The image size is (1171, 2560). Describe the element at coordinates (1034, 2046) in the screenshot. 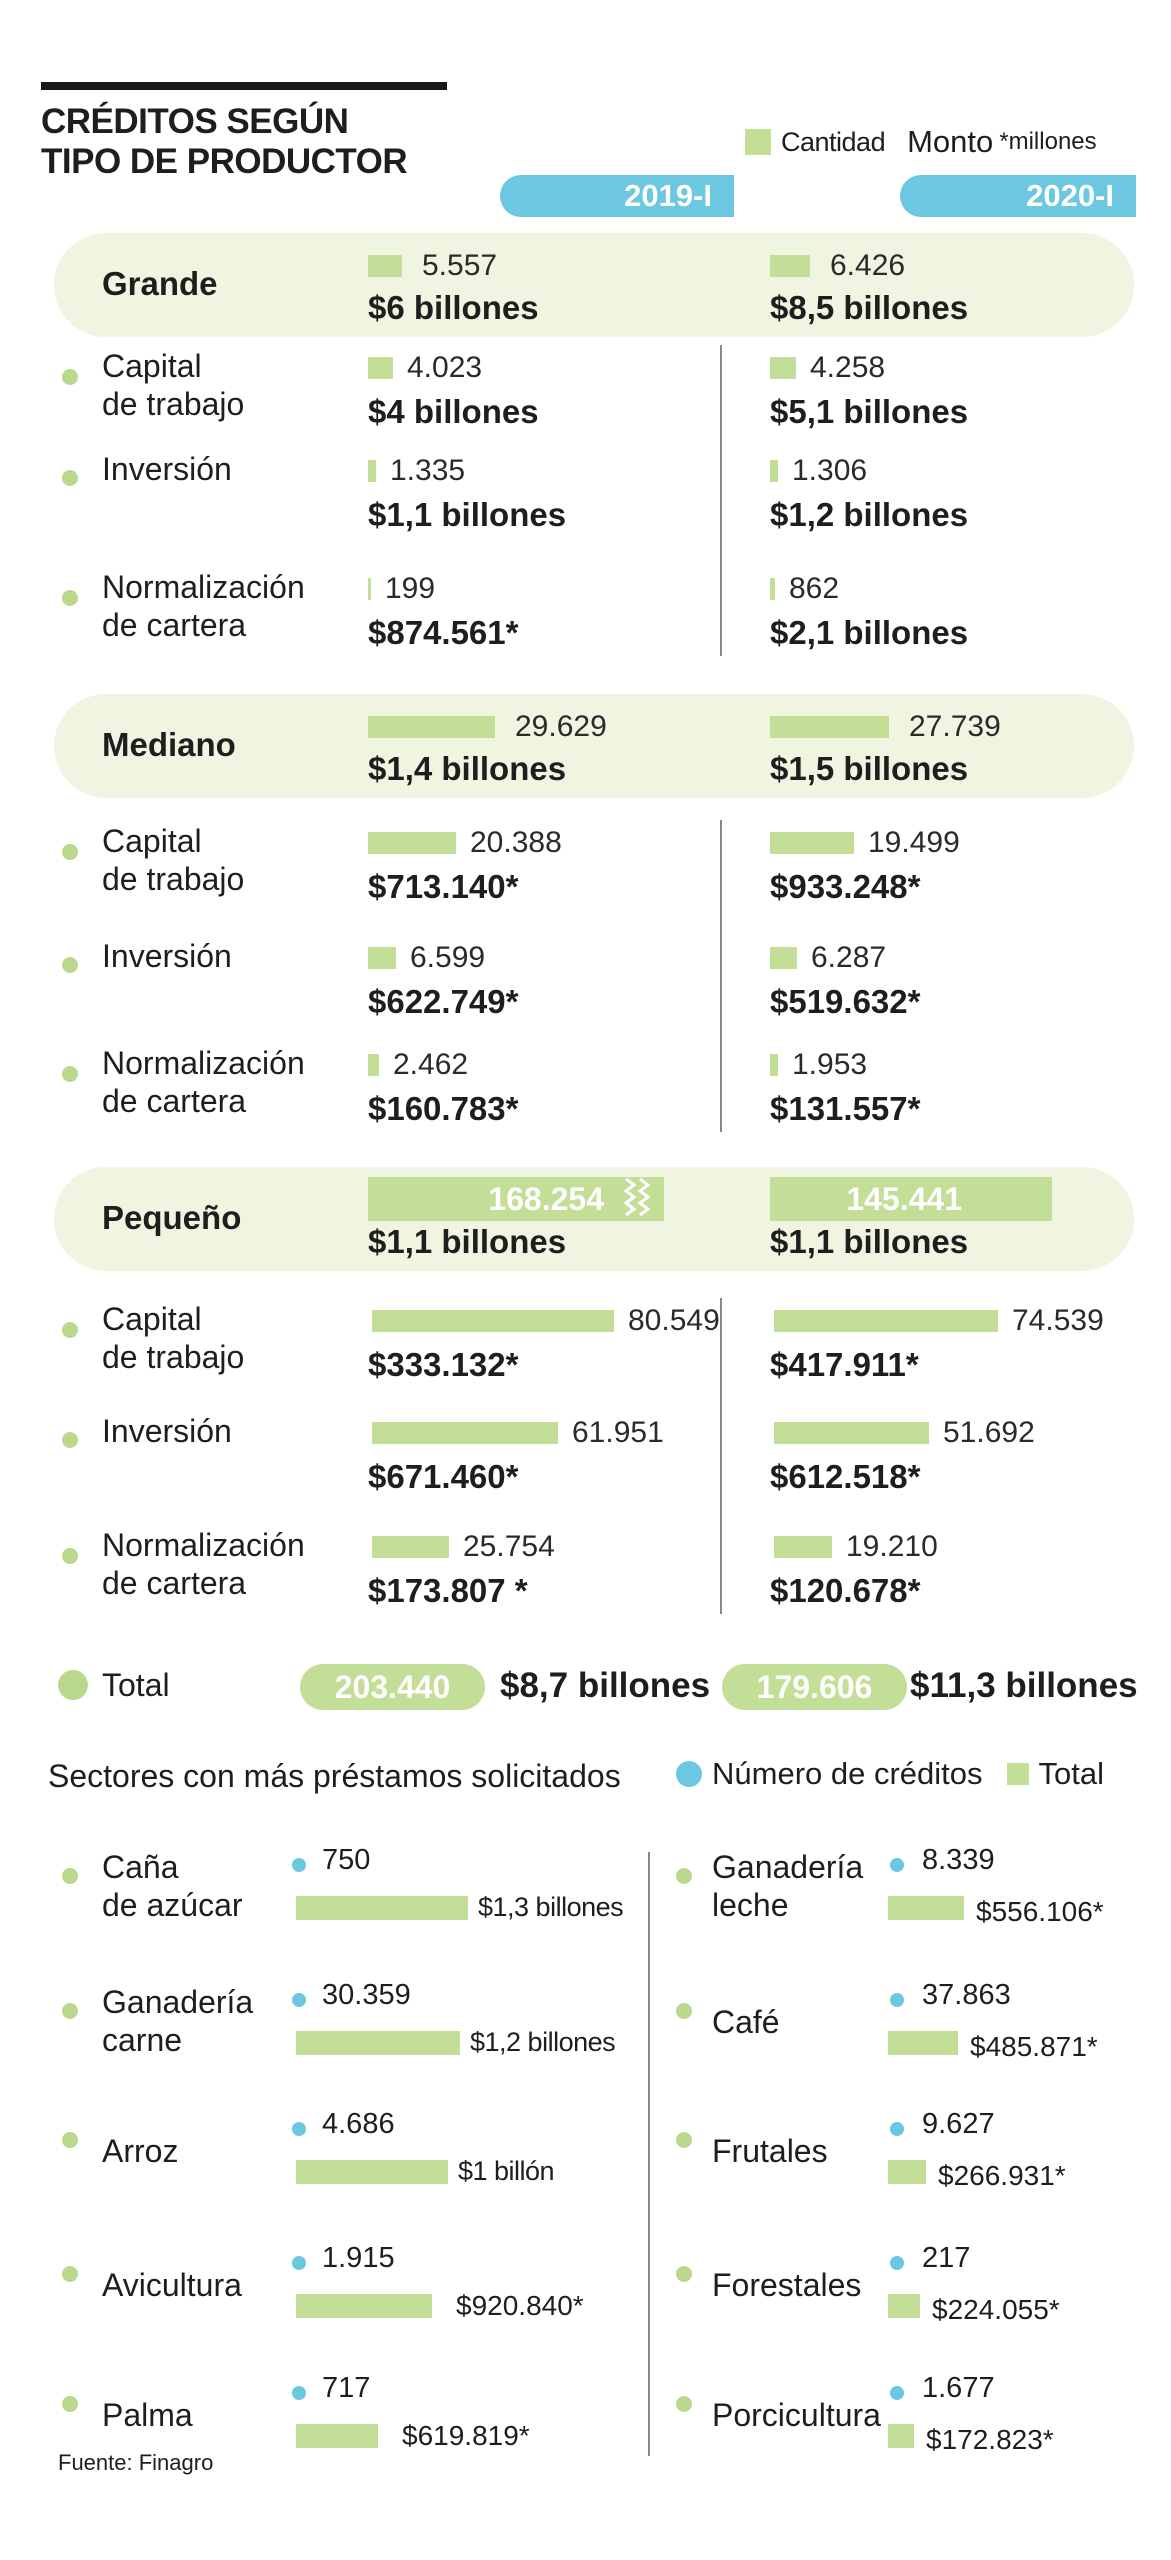

I see `sector-total-right-1: $485.871*` at that location.